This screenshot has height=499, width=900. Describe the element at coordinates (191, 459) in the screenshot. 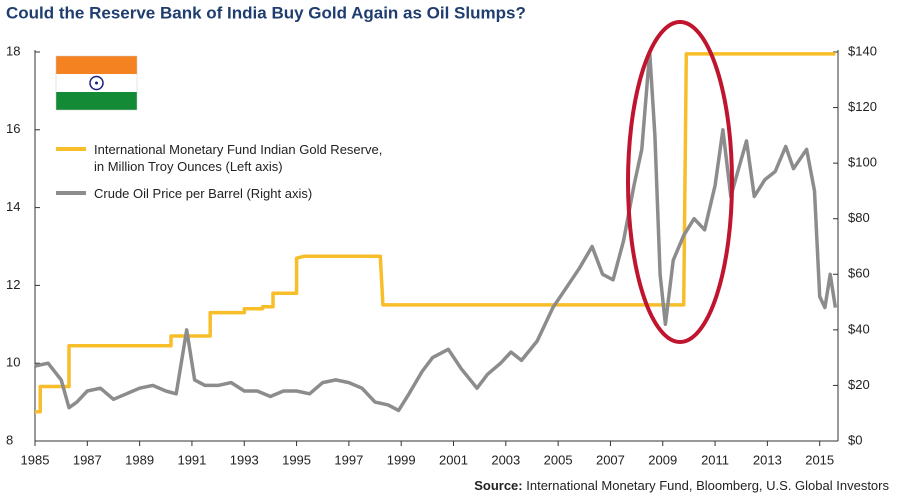

I see `x-tick-label: 1991` at that location.